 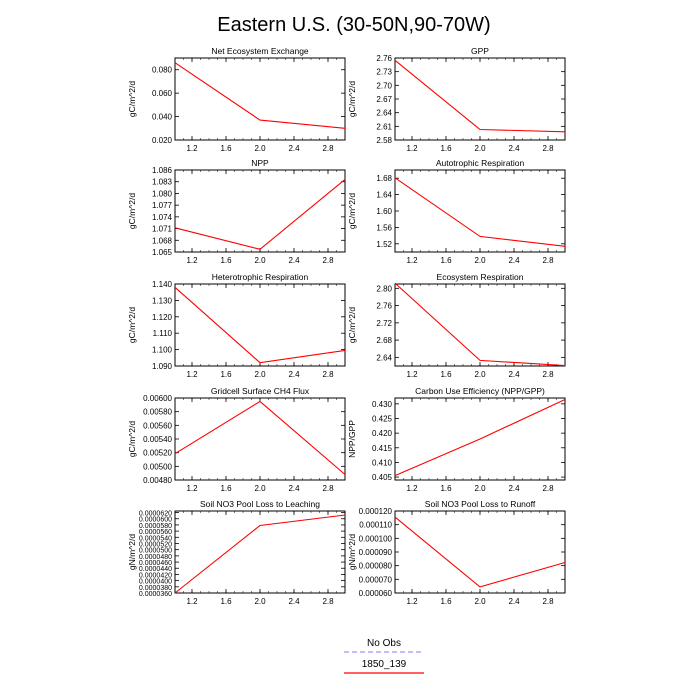 I want to click on y-tick-label: 0.415, so click(x=382, y=448).